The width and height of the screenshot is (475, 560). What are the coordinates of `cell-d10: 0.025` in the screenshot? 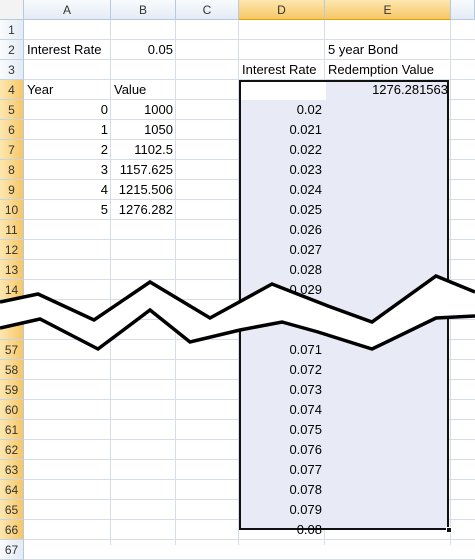 It's located at (305, 209).